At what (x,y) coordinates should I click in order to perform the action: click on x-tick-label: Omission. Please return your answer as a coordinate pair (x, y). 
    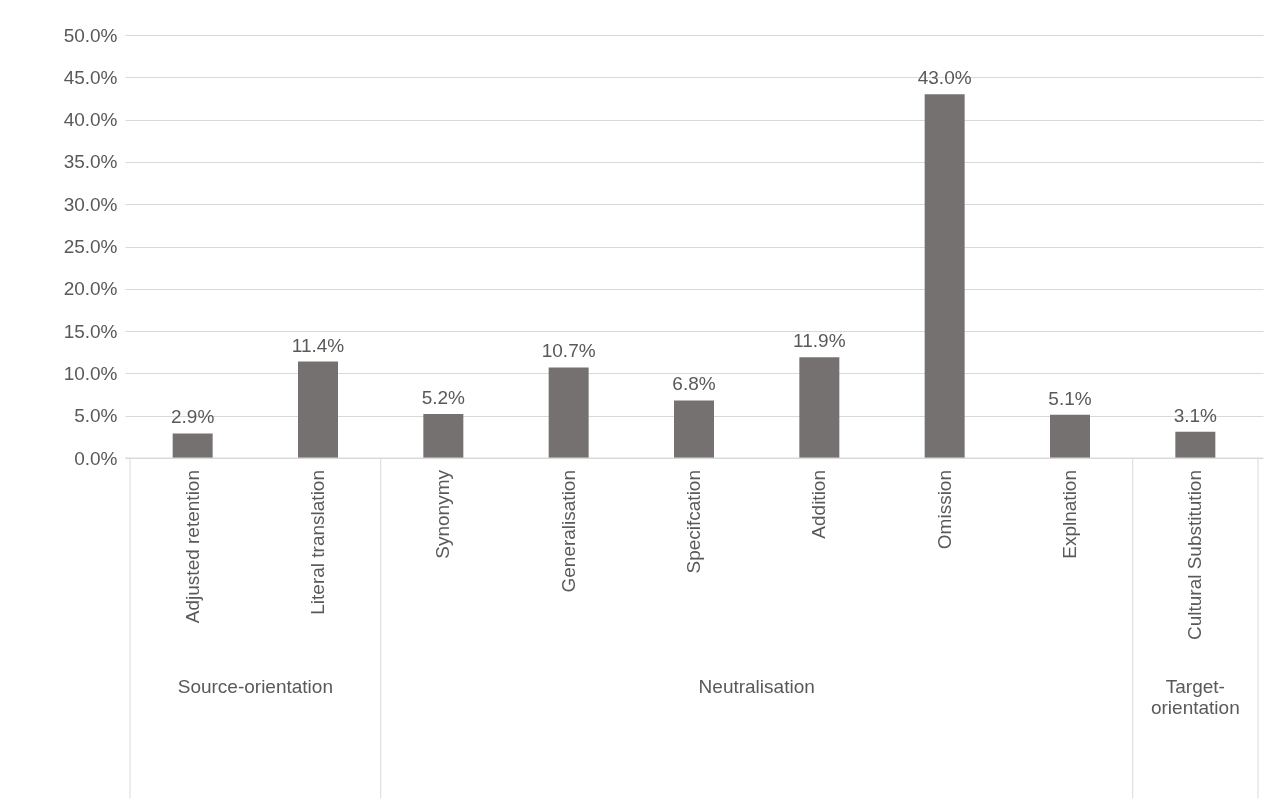
    Looking at the image, I should click on (944, 510).